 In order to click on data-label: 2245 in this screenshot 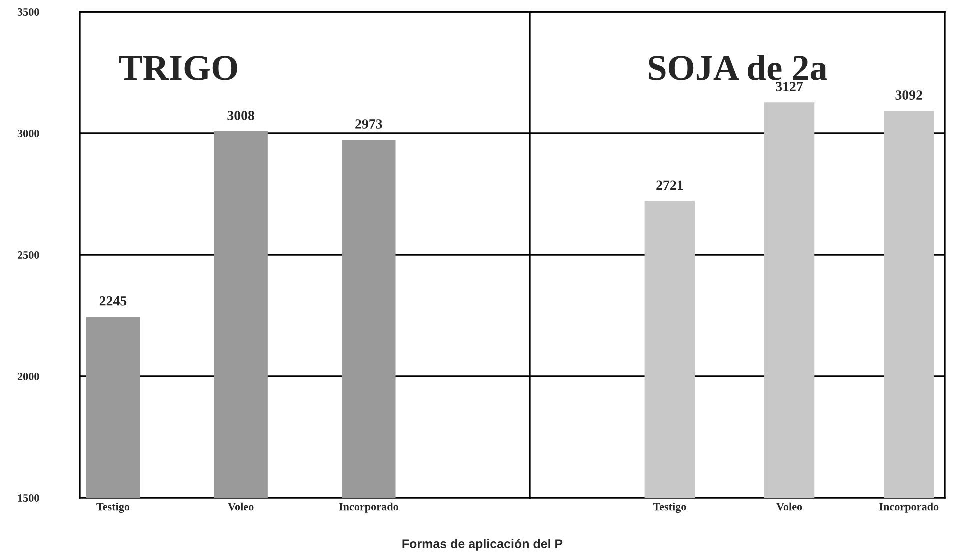, I will do `click(113, 301)`.